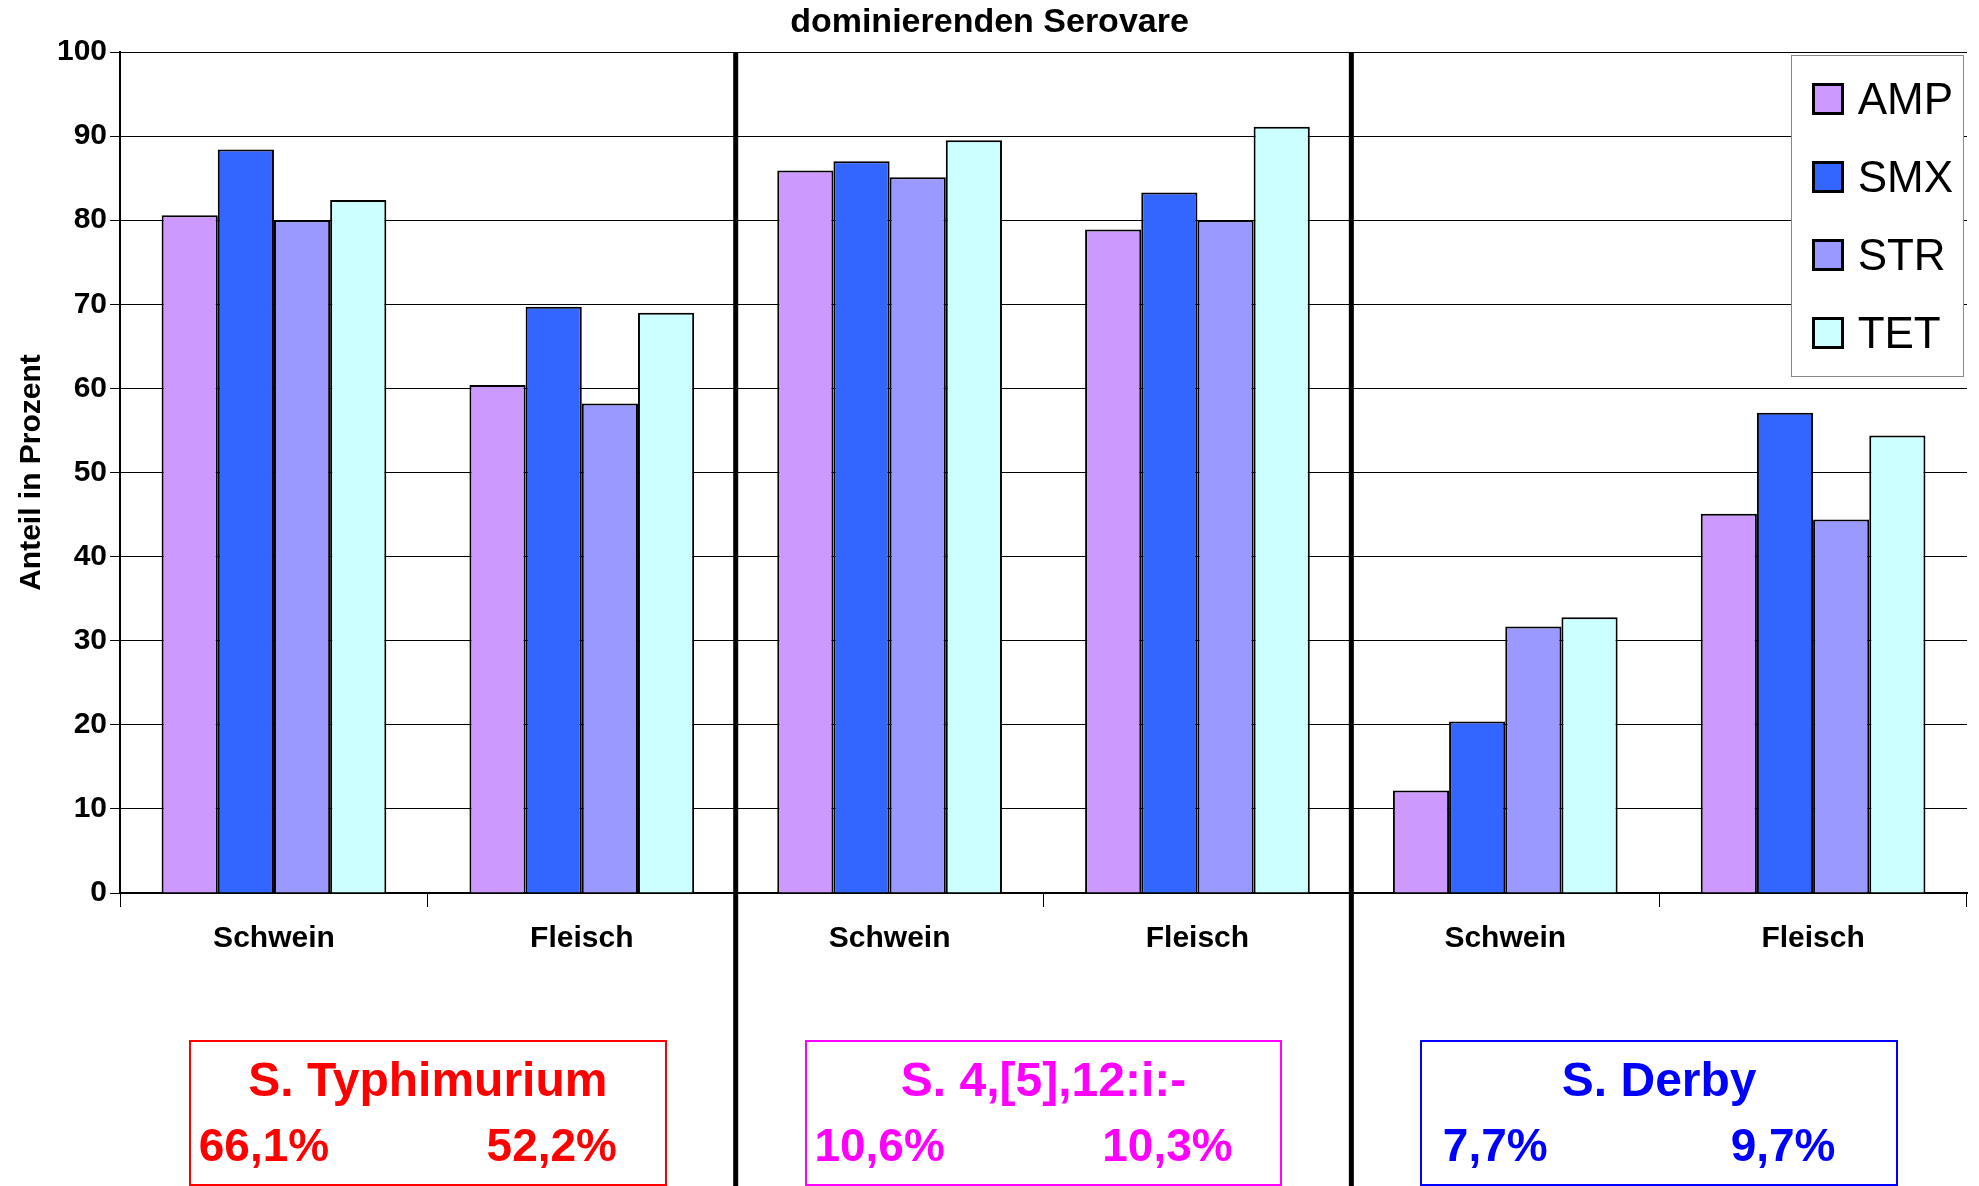 The height and width of the screenshot is (1186, 1979). I want to click on y-tick-label: 100, so click(82, 50).